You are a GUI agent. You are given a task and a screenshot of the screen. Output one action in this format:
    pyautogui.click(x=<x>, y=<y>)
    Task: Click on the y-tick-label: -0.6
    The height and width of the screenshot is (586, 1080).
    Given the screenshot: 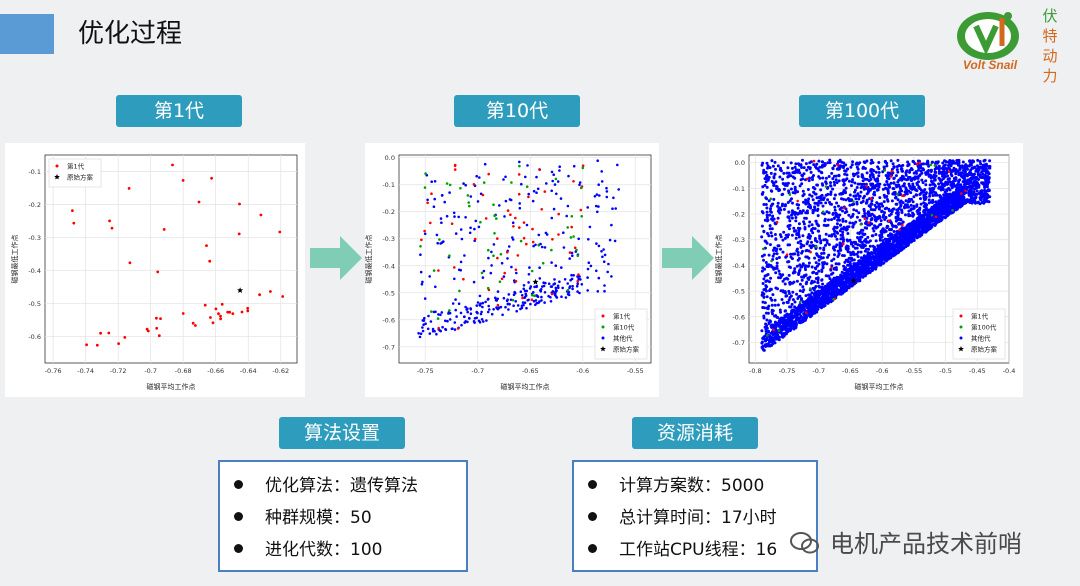 What is the action you would take?
    pyautogui.click(x=388, y=320)
    